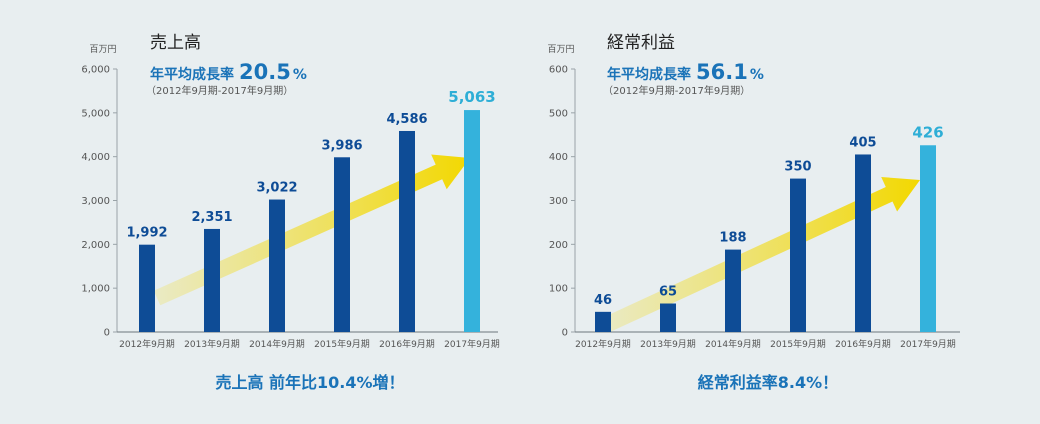 The image size is (1040, 424). What do you see at coordinates (927, 132) in the screenshot?
I see `bar-value-label: 426` at bounding box center [927, 132].